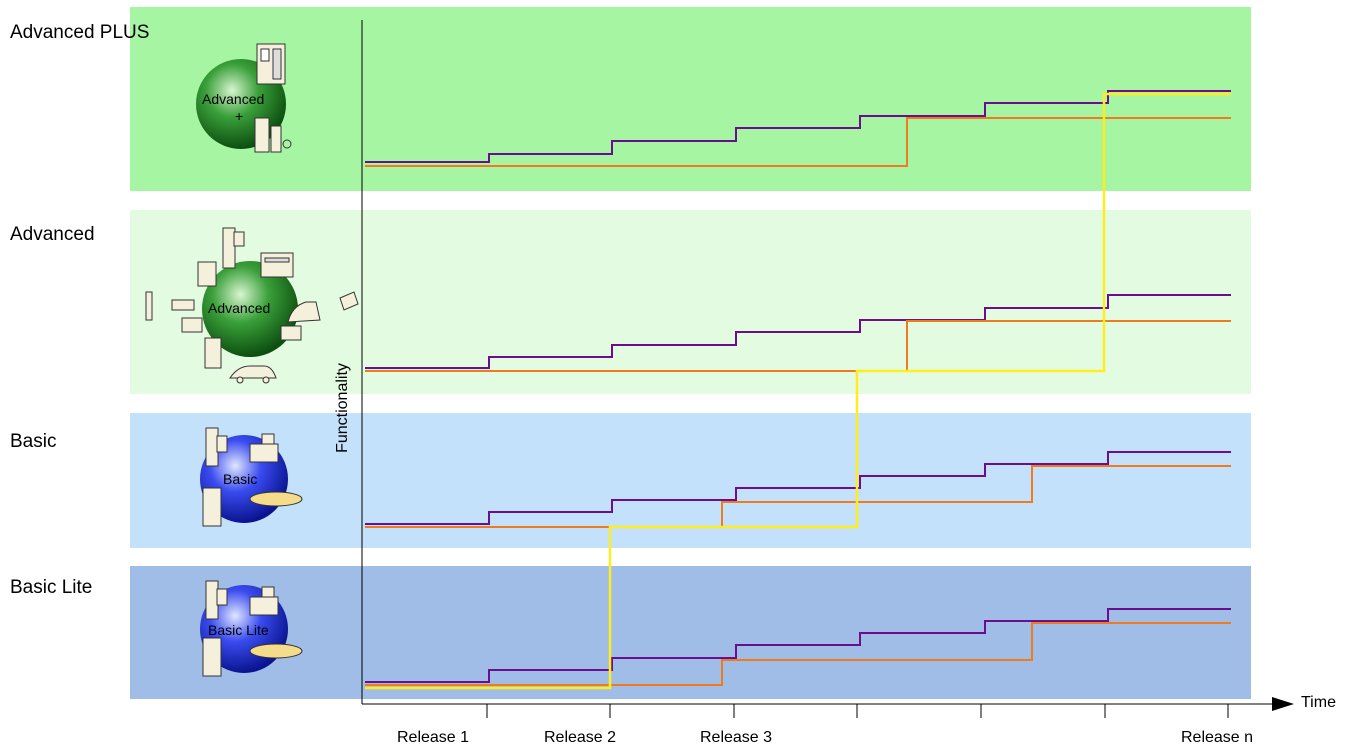 This screenshot has width=1357, height=749. I want to click on band-label-advanced-plus: Advanced PLUS, so click(80, 32).